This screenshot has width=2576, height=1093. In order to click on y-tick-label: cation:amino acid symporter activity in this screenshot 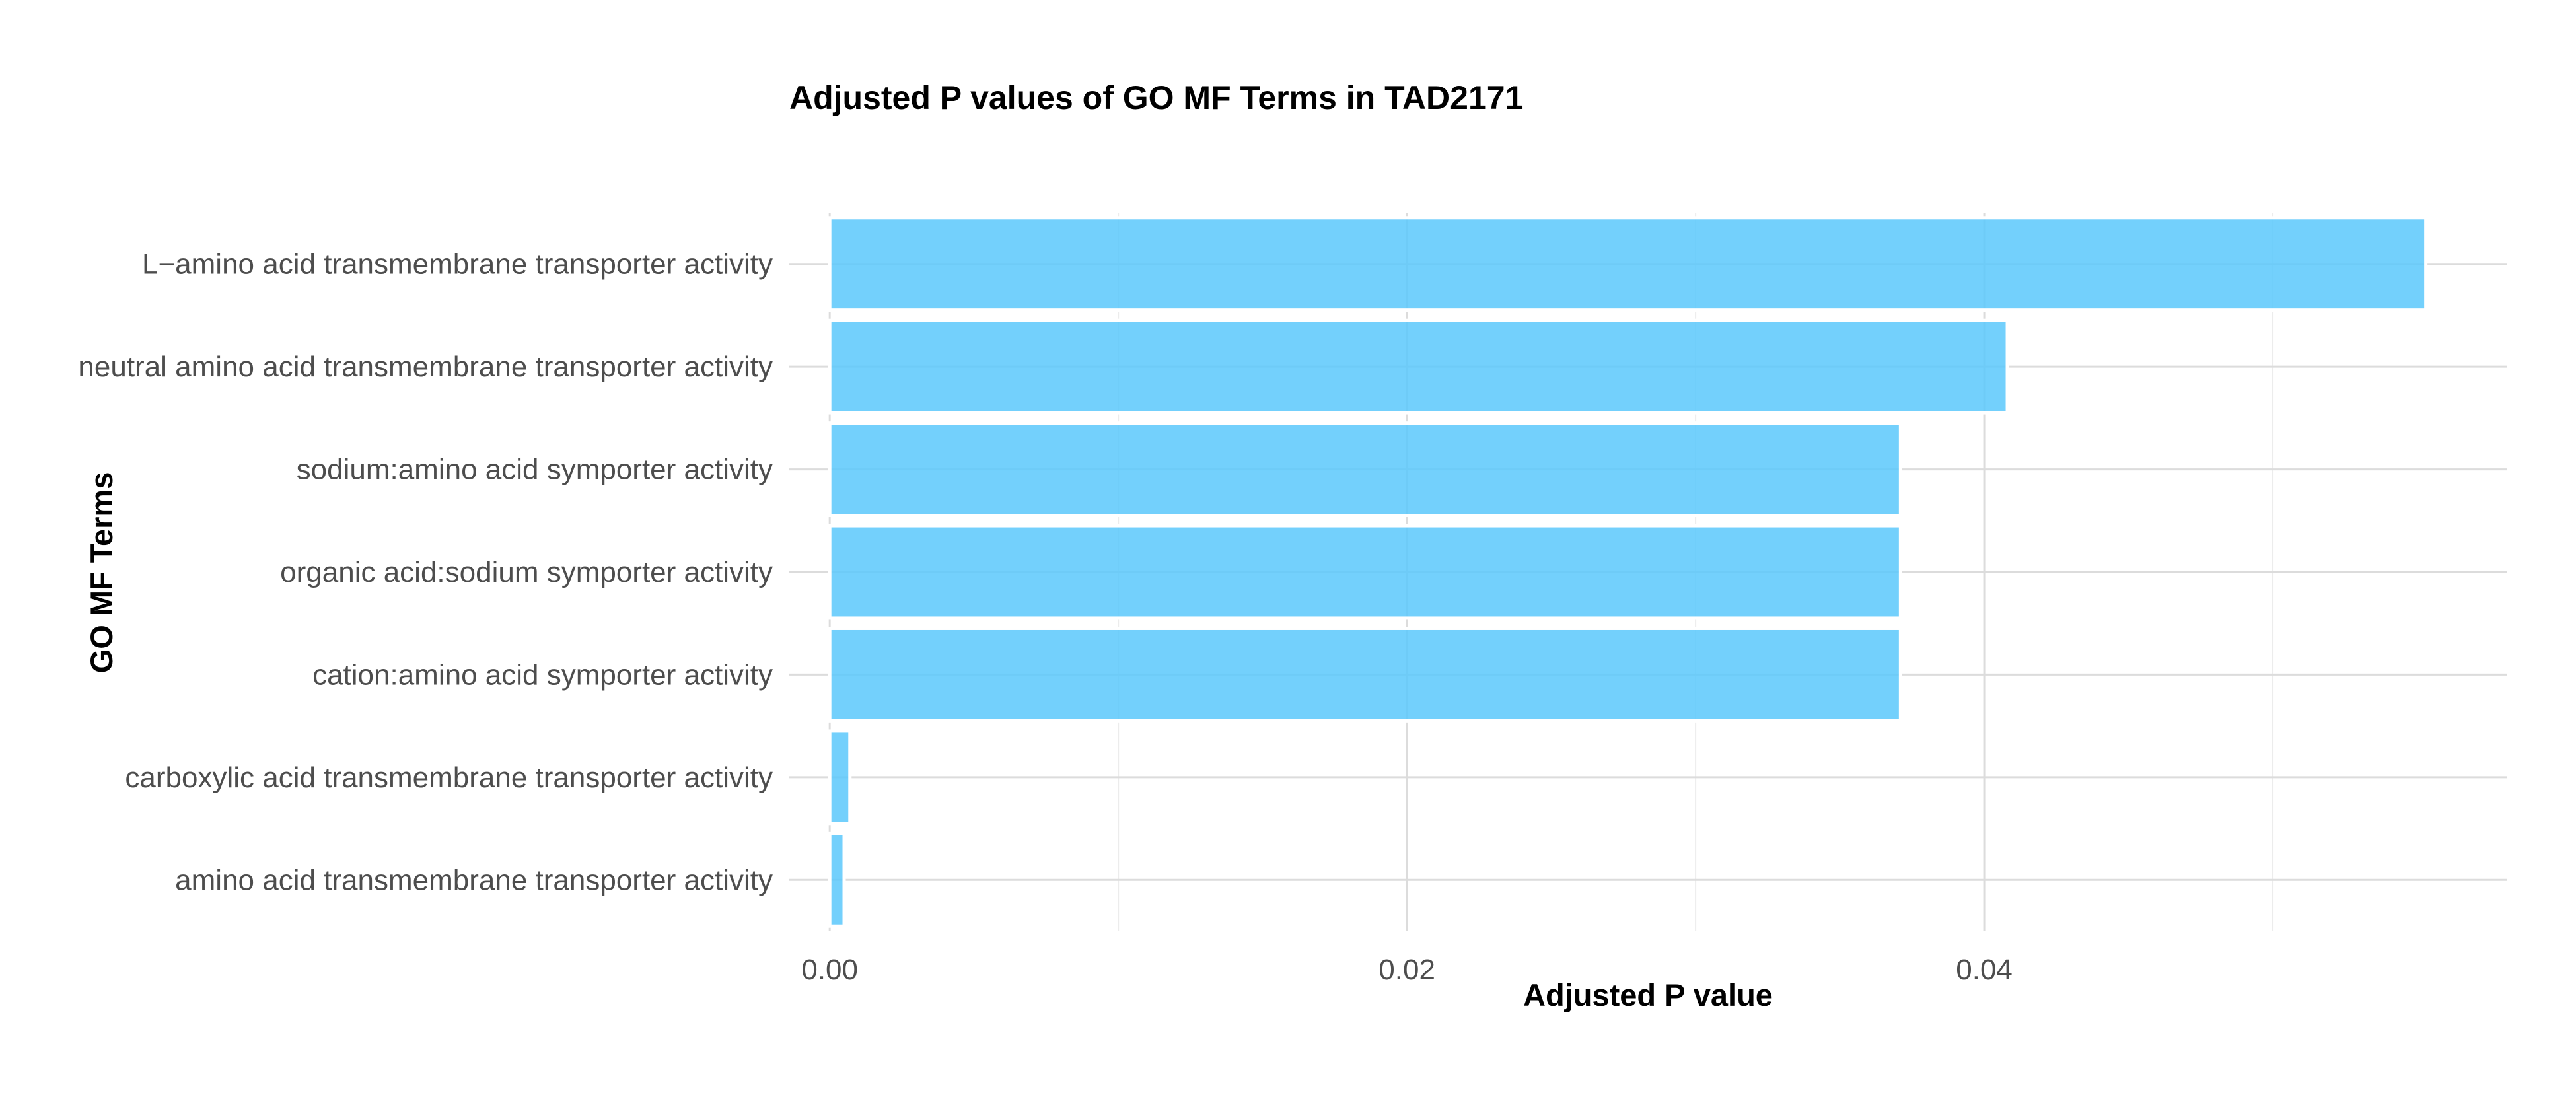, I will do `click(542, 674)`.